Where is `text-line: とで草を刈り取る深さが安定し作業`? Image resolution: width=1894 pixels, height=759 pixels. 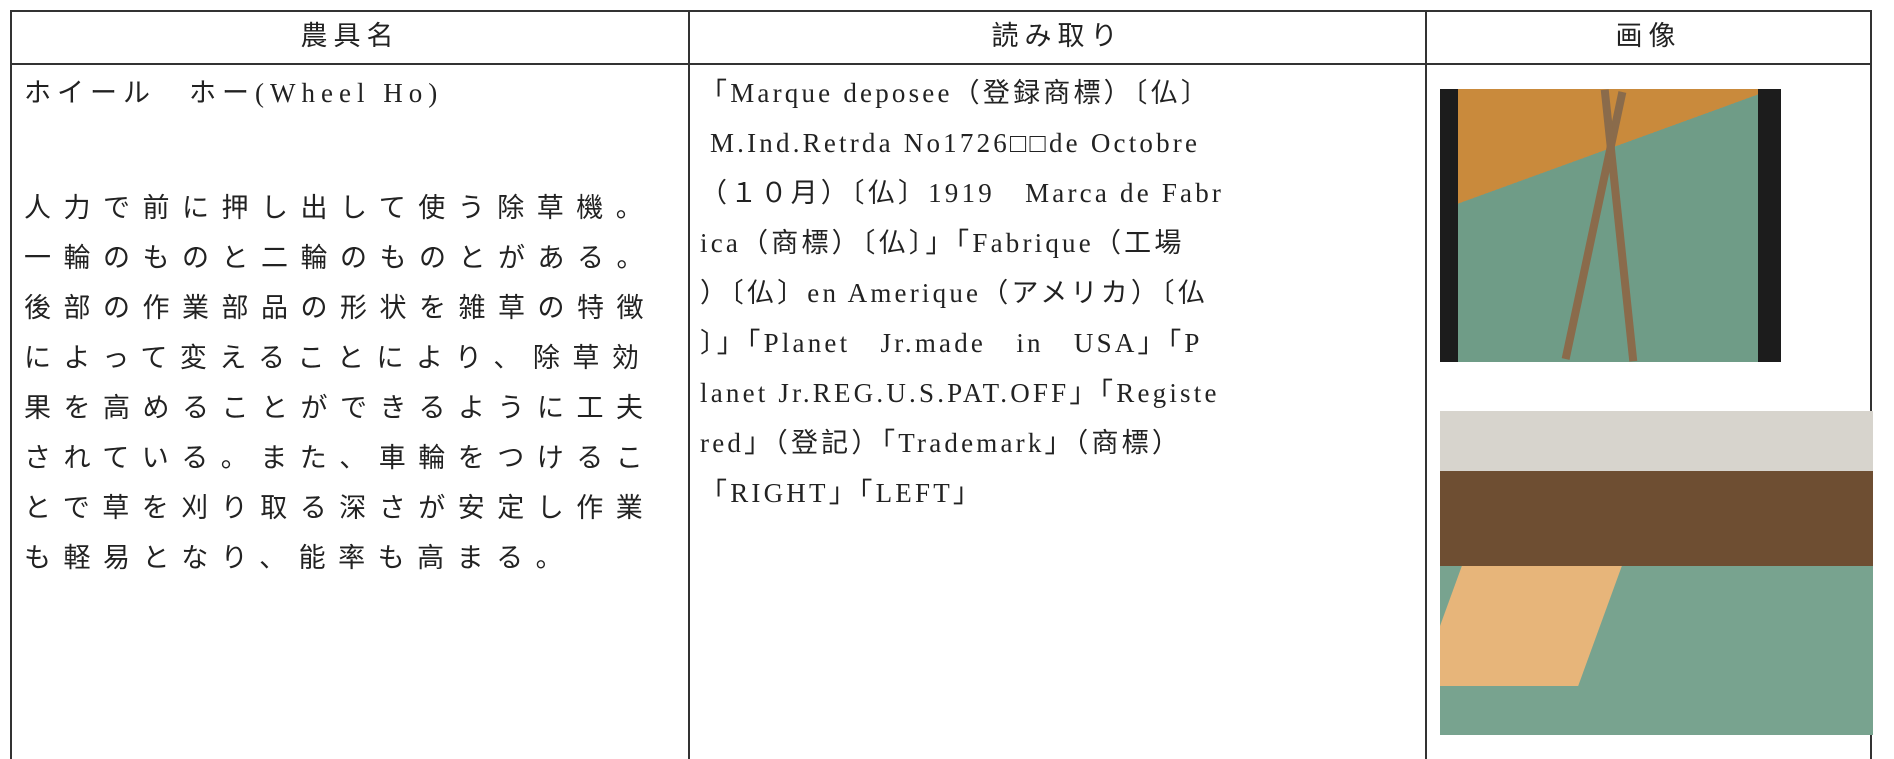 text-line: とで草を刈り取る深さが安定し作業 is located at coordinates (340, 508).